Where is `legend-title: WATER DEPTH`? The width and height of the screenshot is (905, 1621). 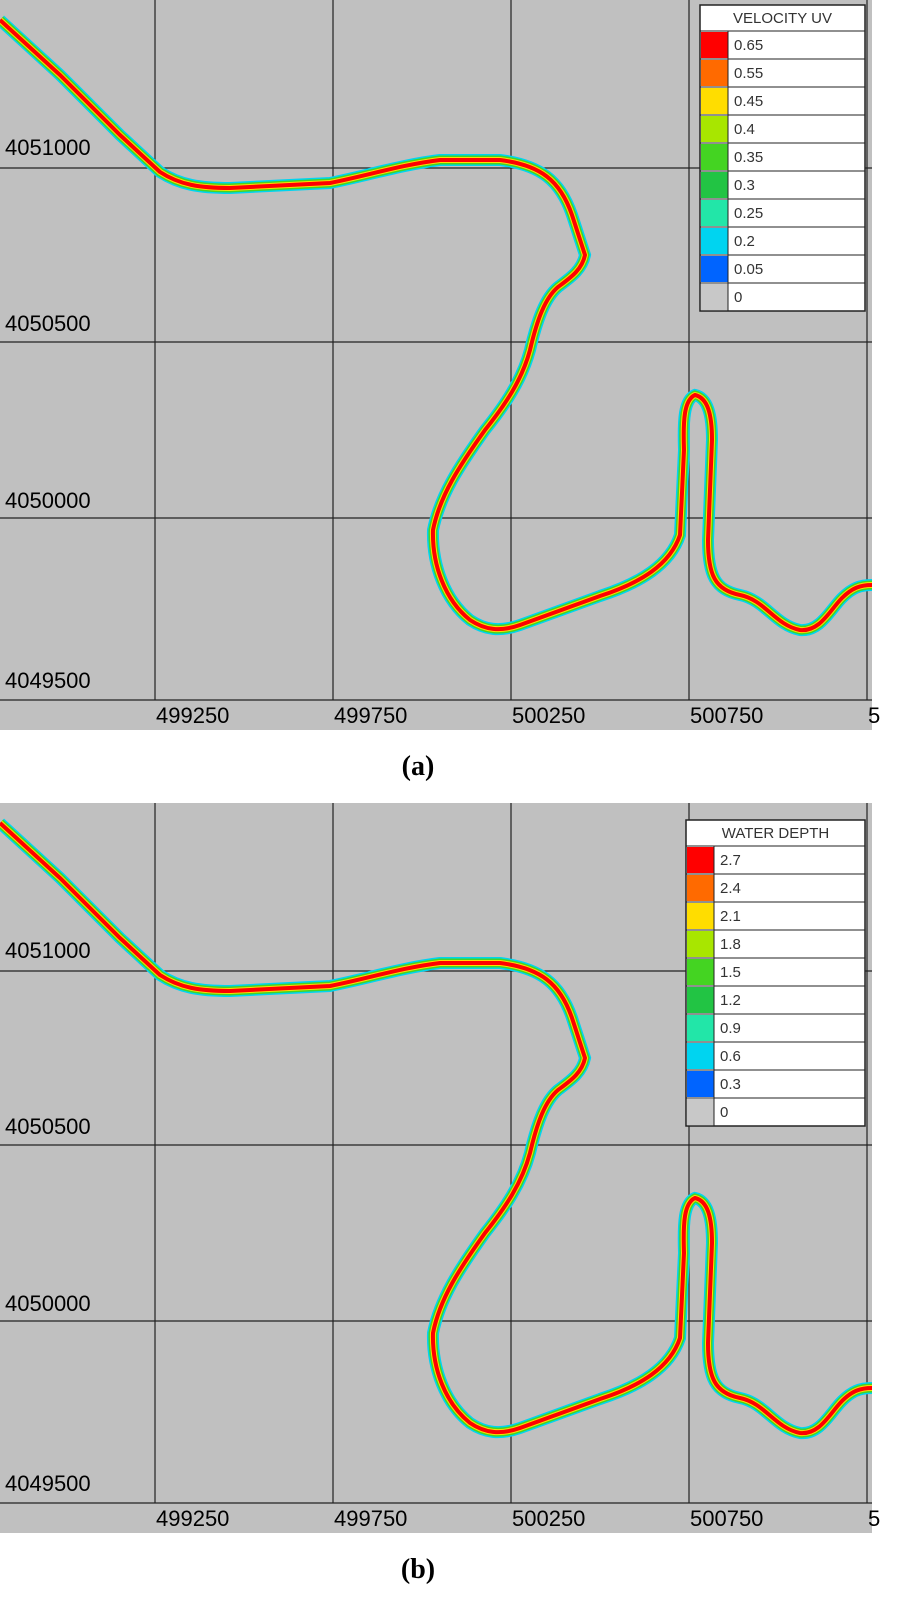 legend-title: WATER DEPTH is located at coordinates (776, 833).